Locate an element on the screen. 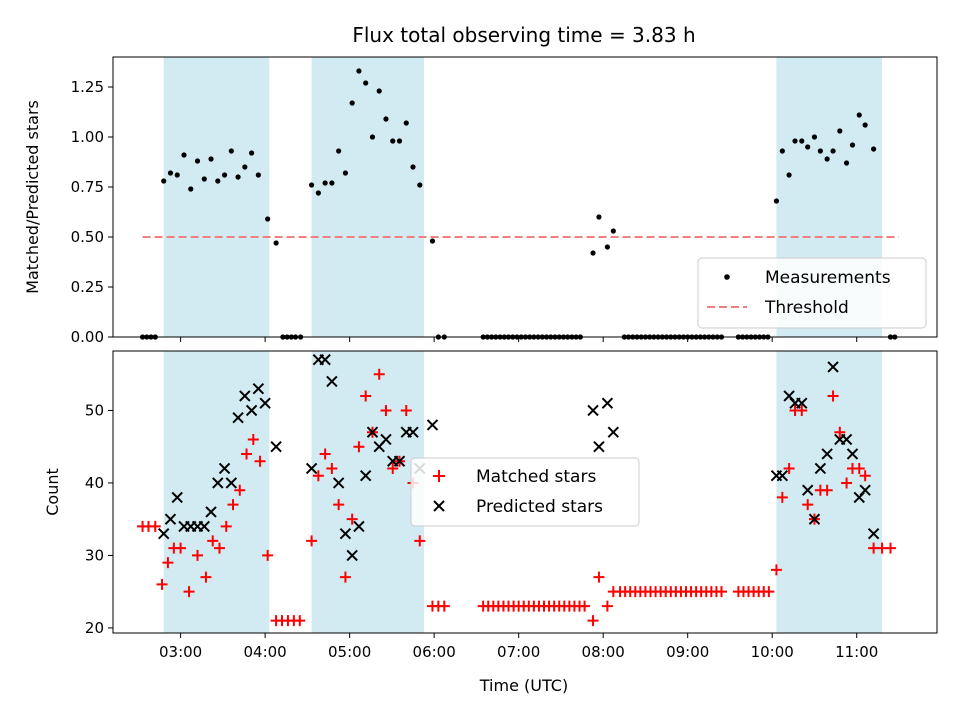  y-tick-label: 1.25 is located at coordinates (87, 87).